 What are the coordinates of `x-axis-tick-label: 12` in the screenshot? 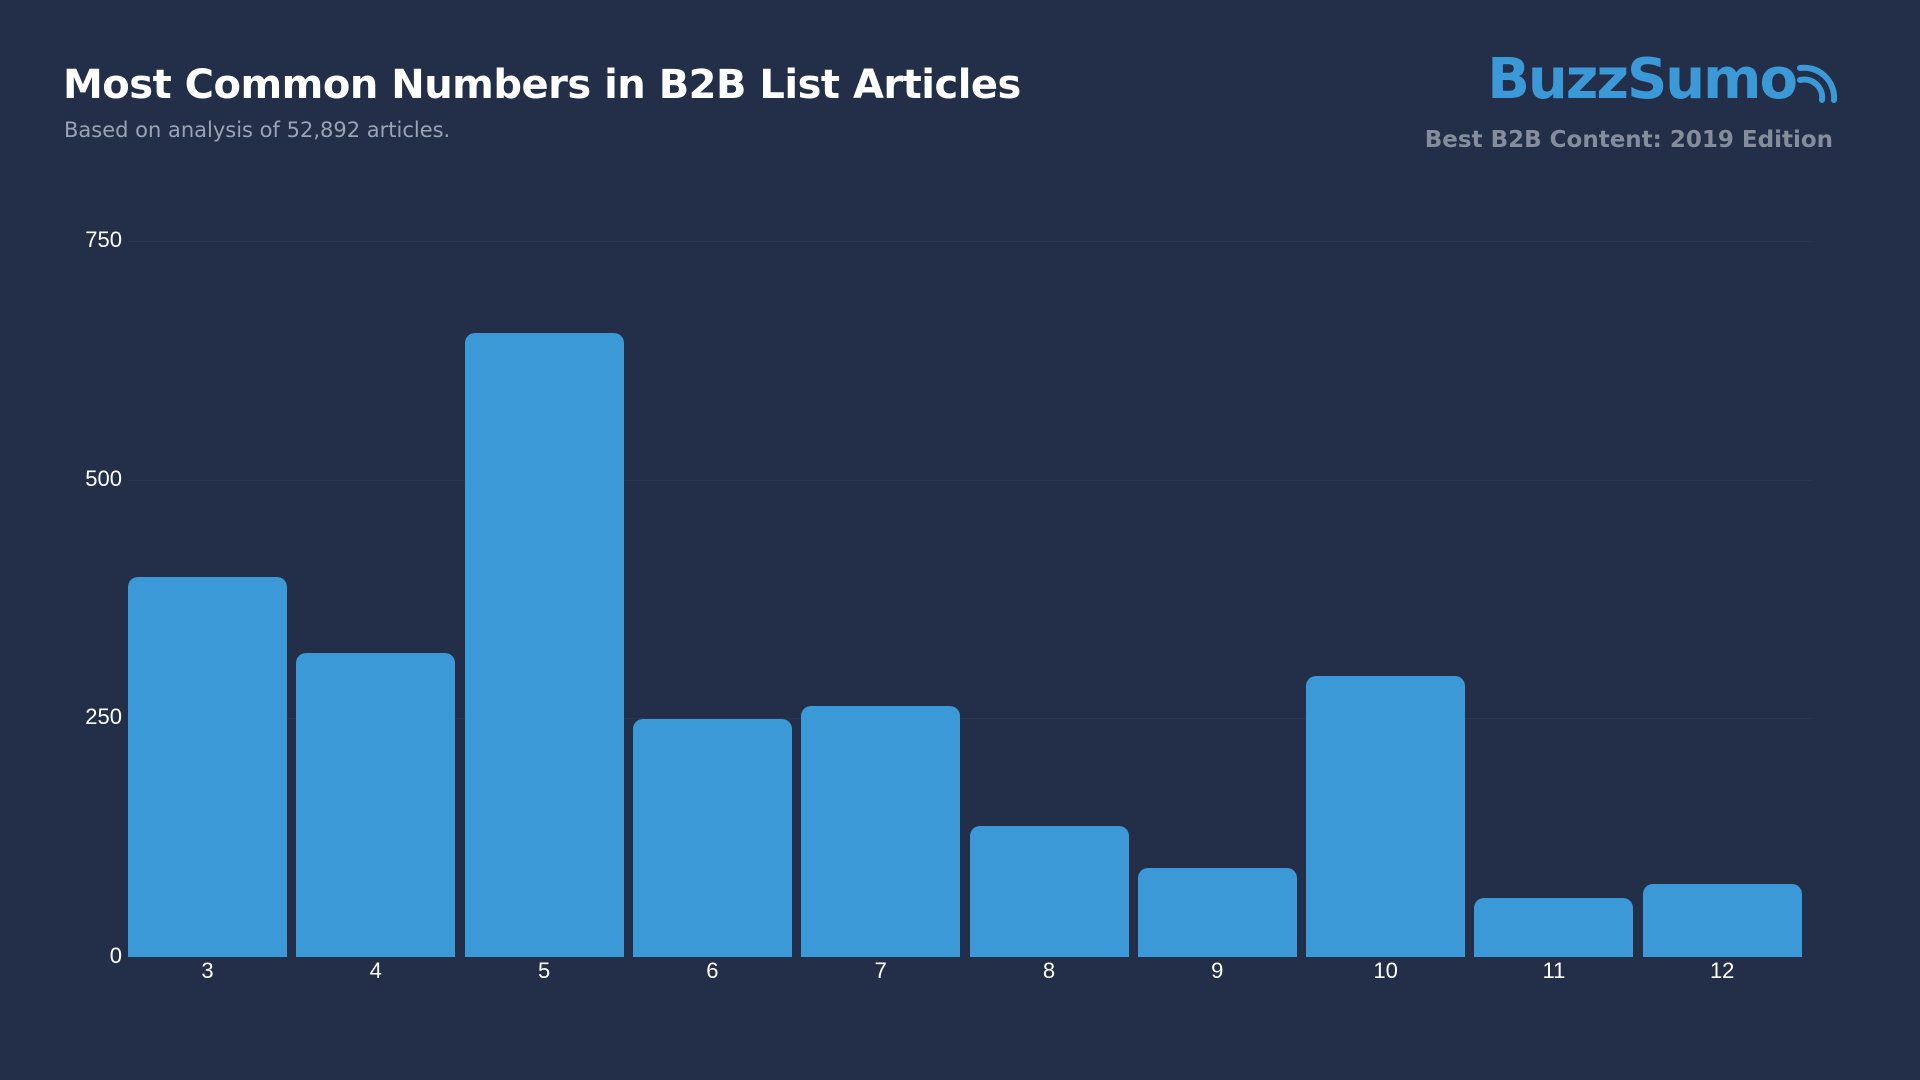 It's located at (1722, 970).